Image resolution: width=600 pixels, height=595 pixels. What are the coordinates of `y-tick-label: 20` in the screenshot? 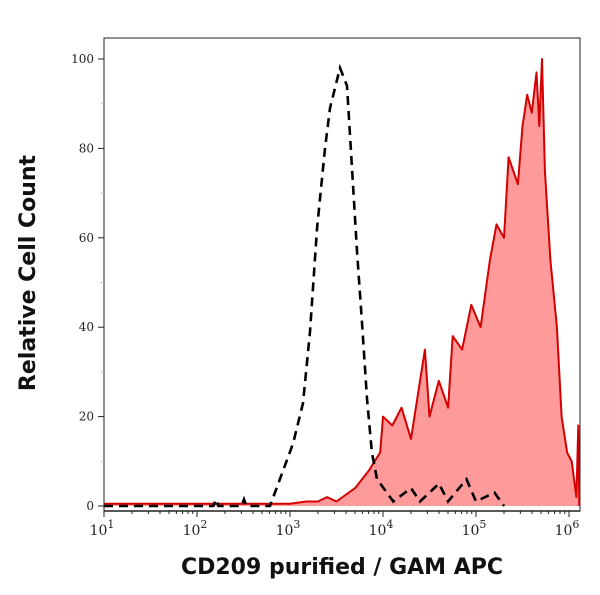 It's located at (86, 417).